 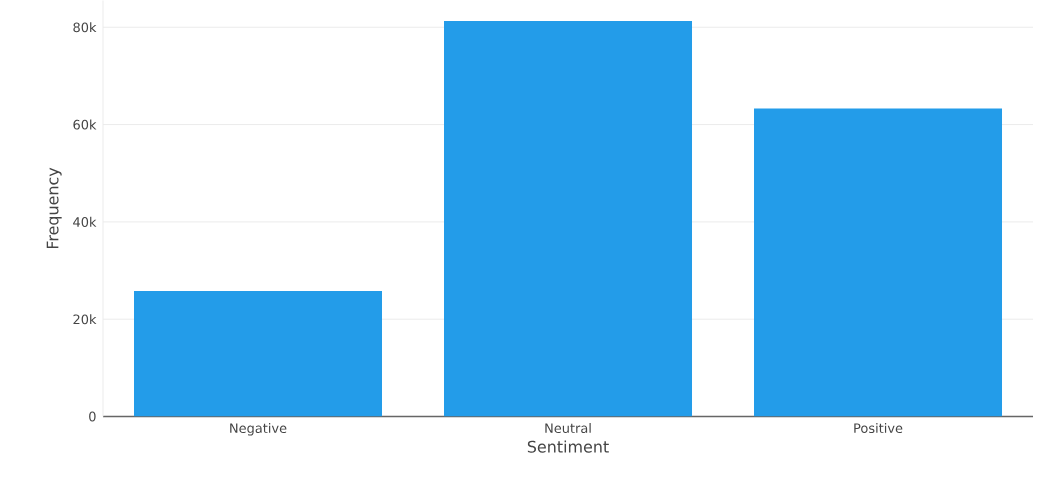 I want to click on y-tick-label: 80k, so click(x=85, y=27).